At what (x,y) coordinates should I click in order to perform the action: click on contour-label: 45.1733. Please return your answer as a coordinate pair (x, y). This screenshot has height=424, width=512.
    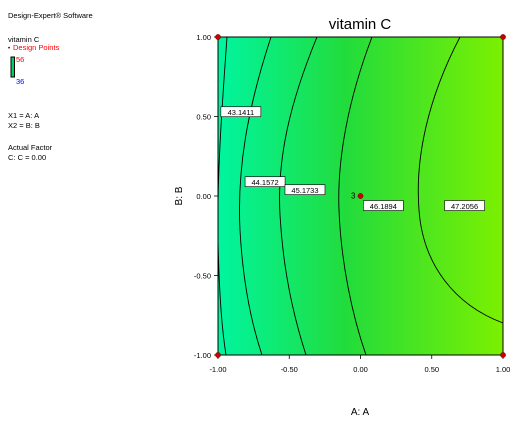
    Looking at the image, I should click on (304, 190).